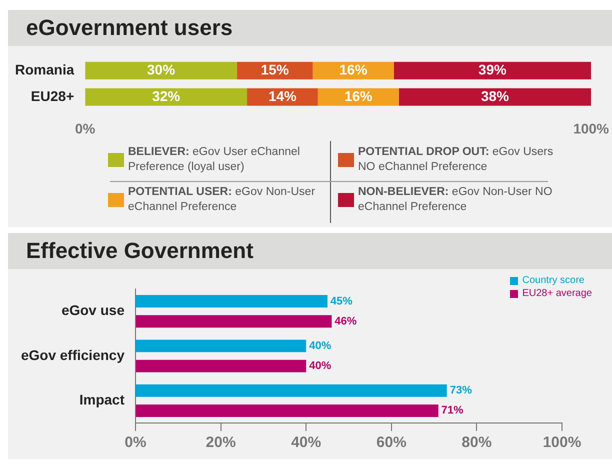 The image size is (612, 472). I want to click on y-tick-label: EU28+, so click(52, 96).